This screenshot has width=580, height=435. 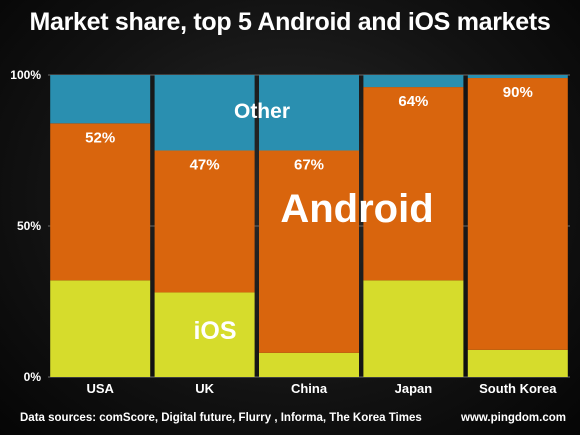 I want to click on series-label-ios: iOS, so click(x=214, y=331).